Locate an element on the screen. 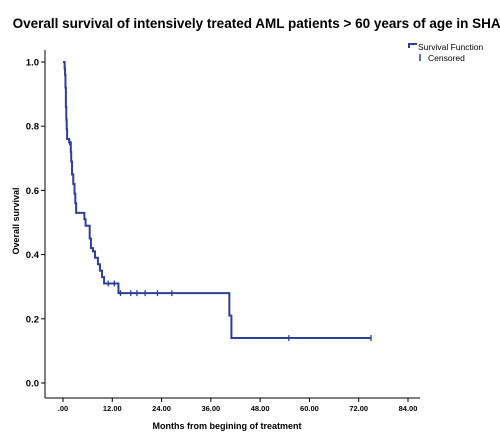  x-tick-label: 48.00 is located at coordinates (260, 408).